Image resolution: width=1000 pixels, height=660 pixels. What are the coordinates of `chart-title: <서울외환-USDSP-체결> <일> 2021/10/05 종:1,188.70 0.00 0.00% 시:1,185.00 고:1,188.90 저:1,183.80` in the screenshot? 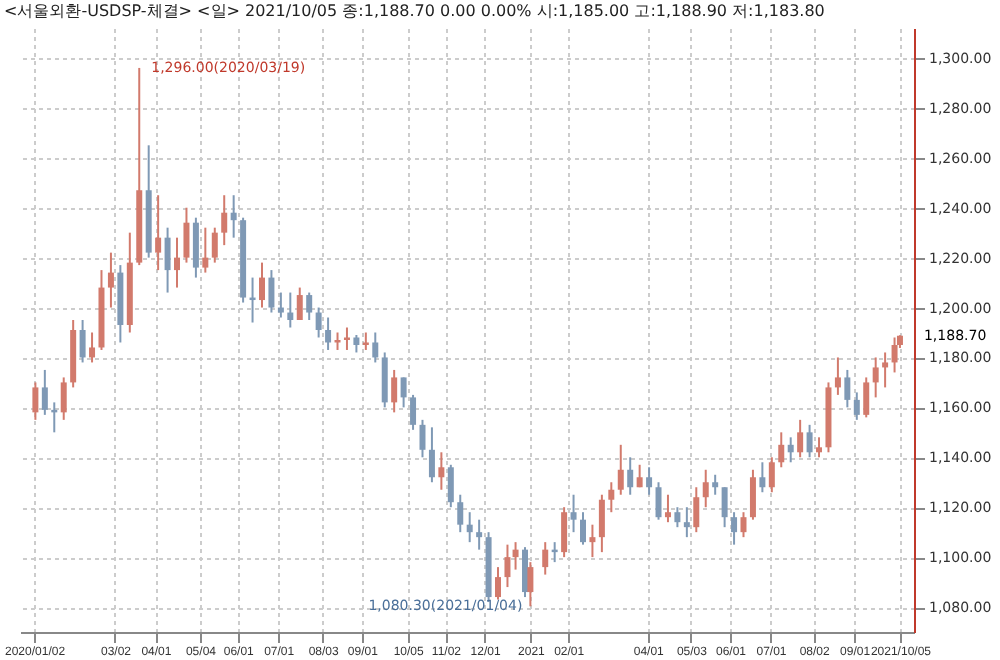 It's located at (414, 11).